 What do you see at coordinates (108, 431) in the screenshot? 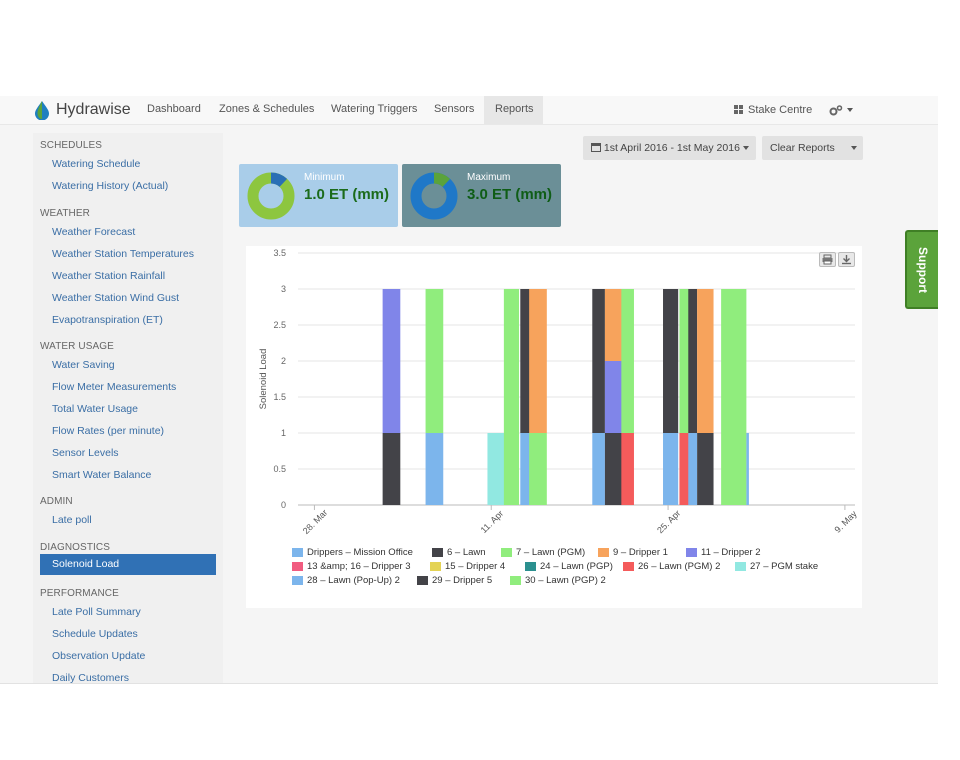
I see `sidebar-link-flow-rates: Flow Rates (per minute)` at bounding box center [108, 431].